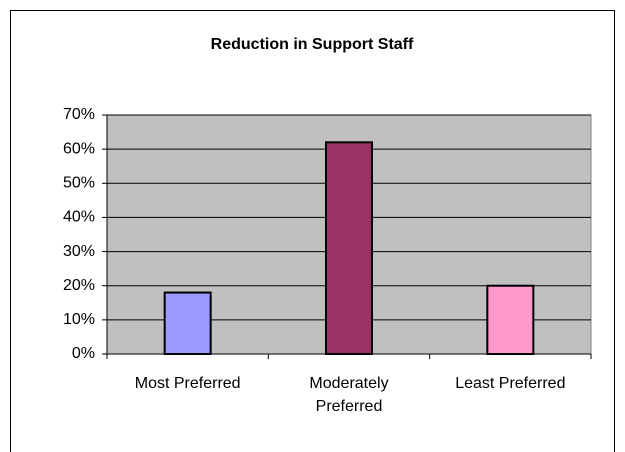  Describe the element at coordinates (79, 319) in the screenshot. I see `y-tick-label: 10%` at that location.